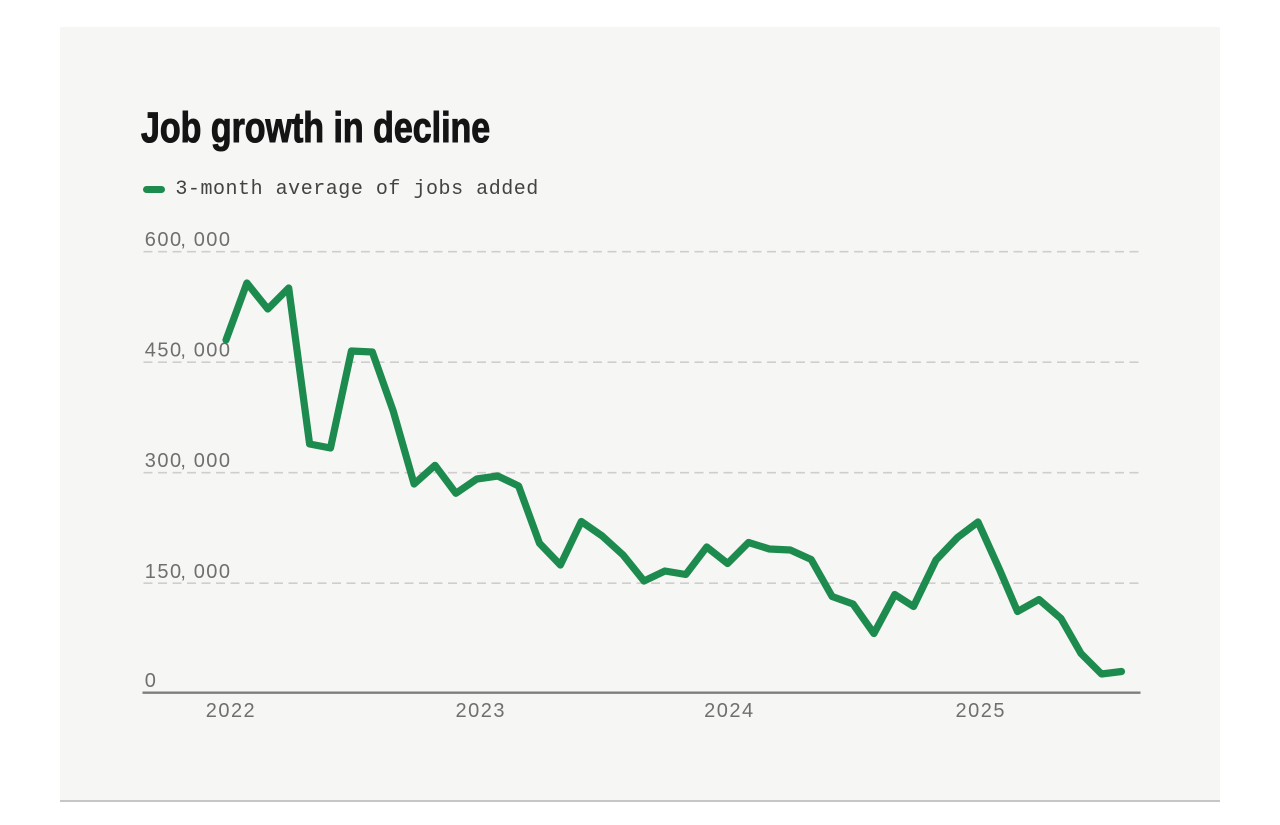 Image resolution: width=1280 pixels, height=825 pixels. Describe the element at coordinates (980, 711) in the screenshot. I see `svg-text: 2025` at that location.